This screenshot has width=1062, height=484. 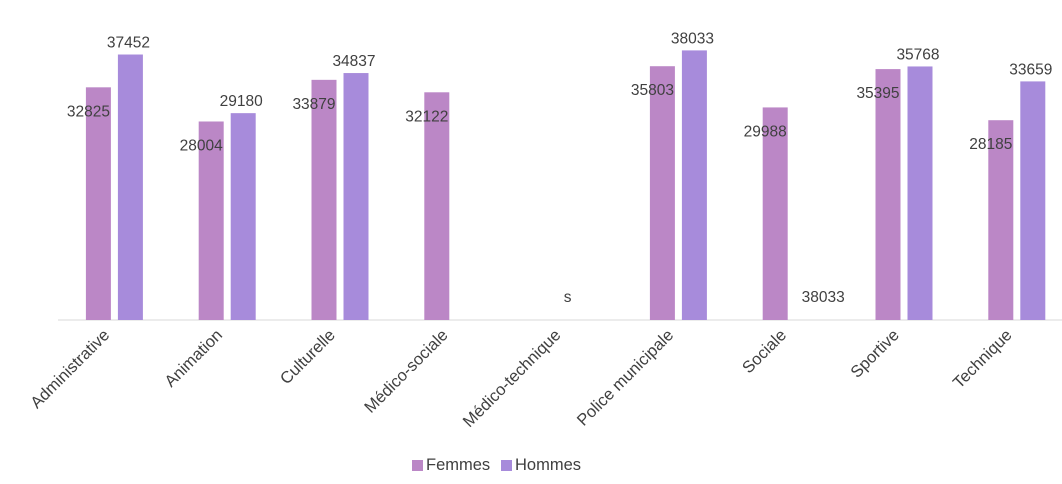 I want to click on category-label-4: Médico-technique, so click(x=512, y=378).